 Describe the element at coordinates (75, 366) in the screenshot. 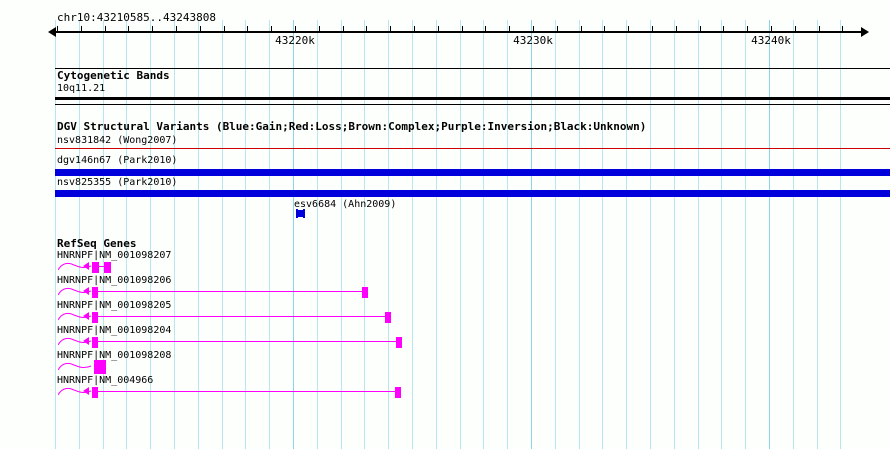

I see `utr-arc` at that location.